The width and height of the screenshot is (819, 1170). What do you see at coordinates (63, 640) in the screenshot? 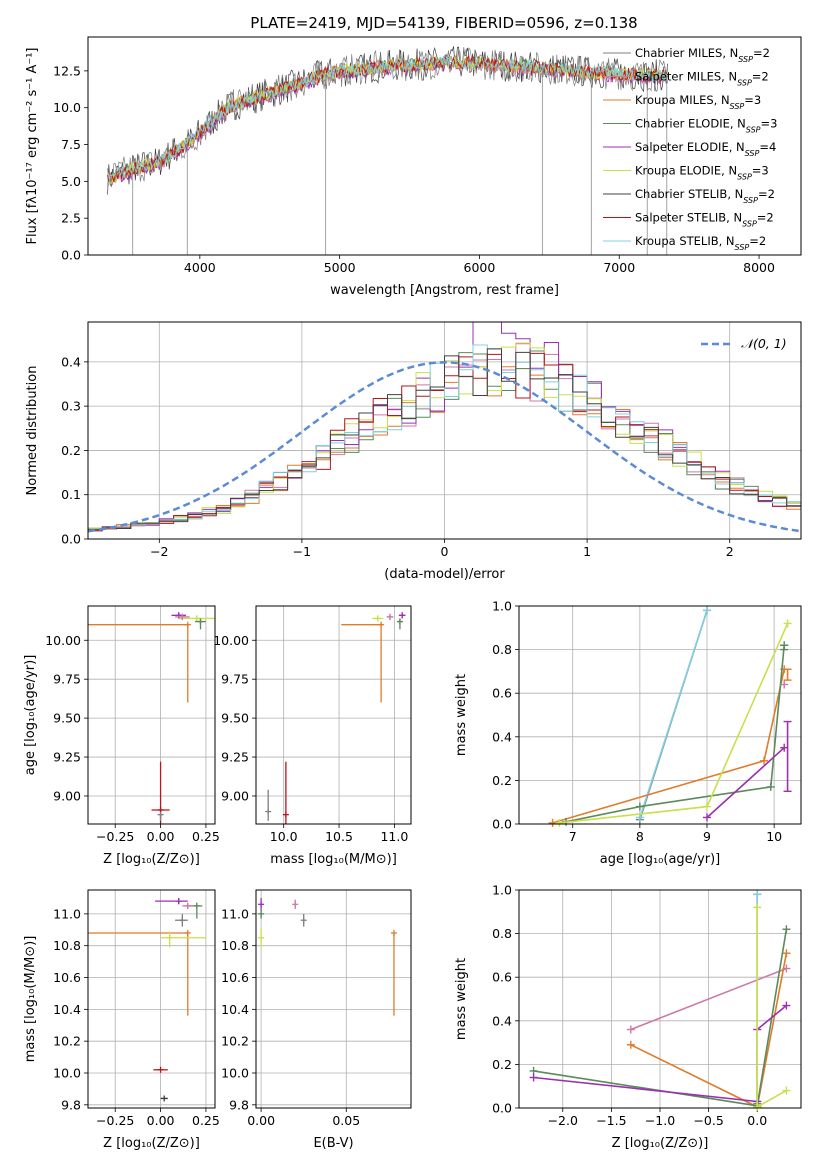
I see `y-tick-label: 10.00` at bounding box center [63, 640].